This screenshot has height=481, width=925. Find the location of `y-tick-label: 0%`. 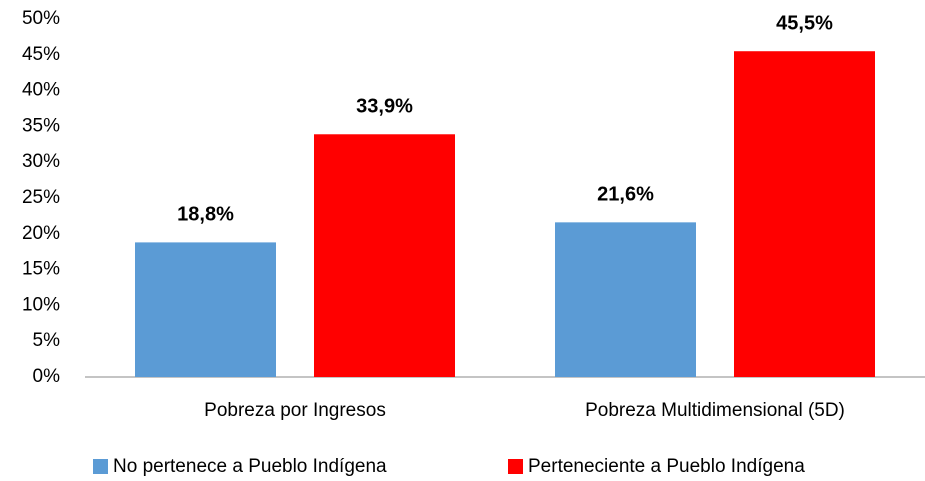

y-tick-label: 0% is located at coordinates (47, 376).